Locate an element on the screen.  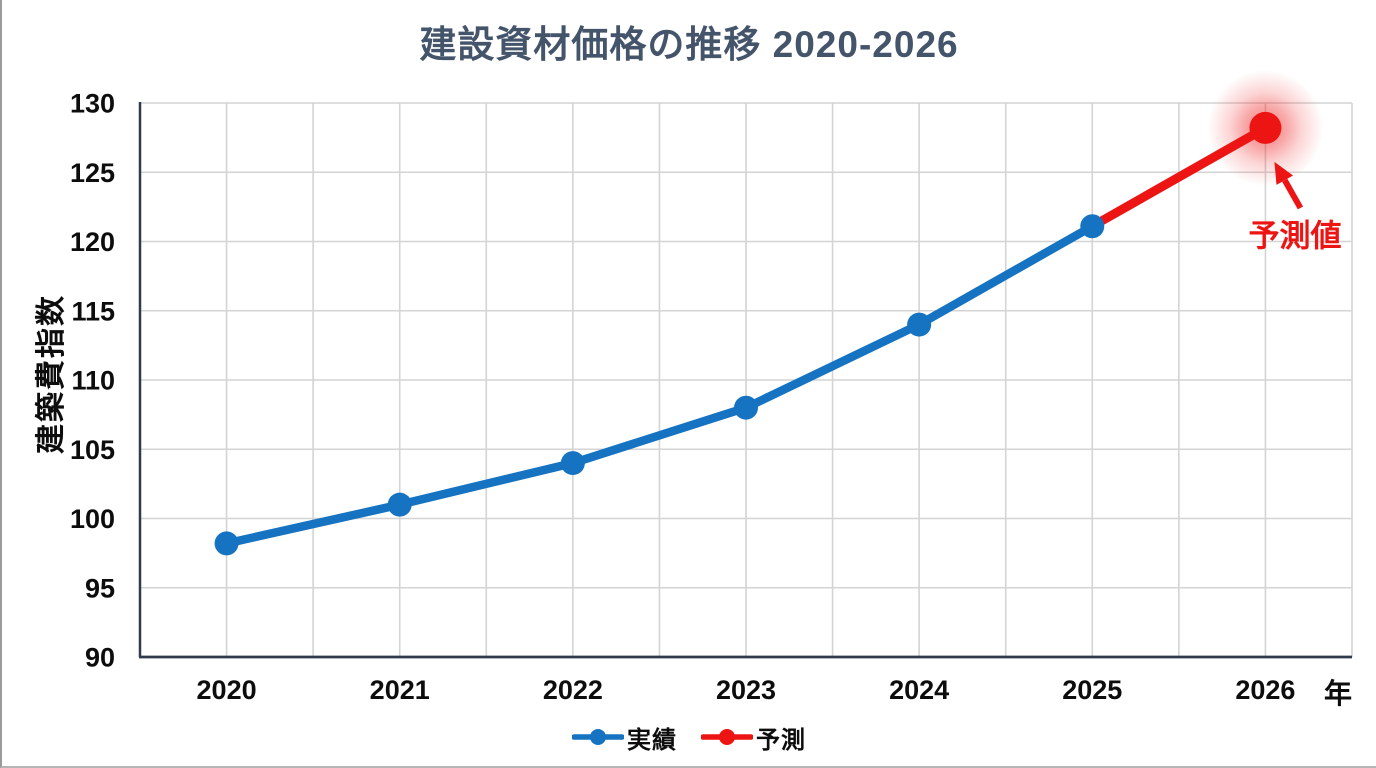
y-tick-label: 130 is located at coordinates (92, 104).